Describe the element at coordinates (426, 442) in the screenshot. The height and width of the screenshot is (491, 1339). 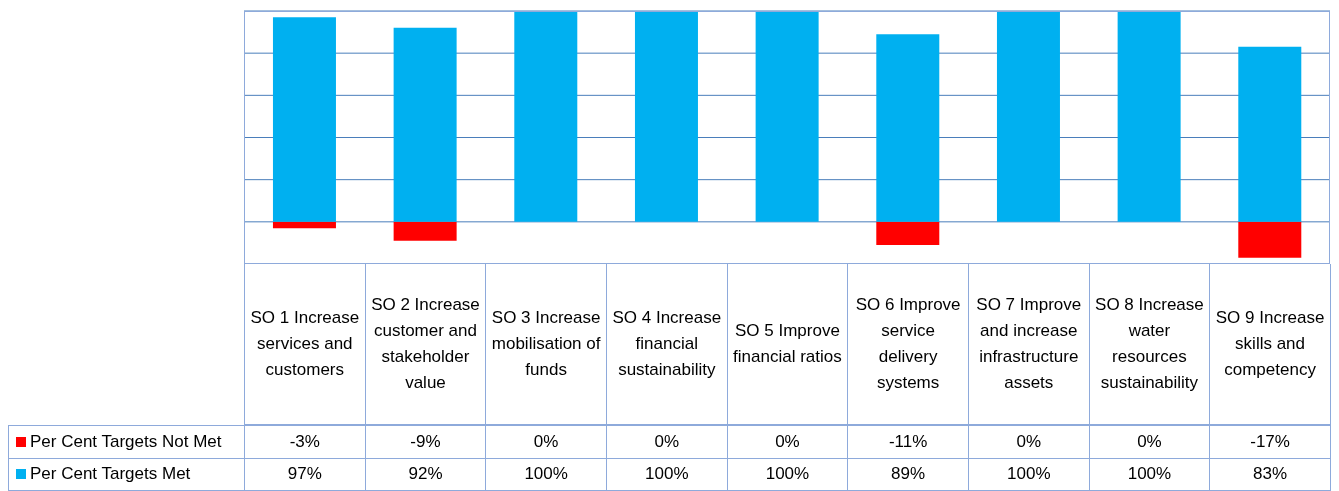
I see `data-label: -9%` at that location.